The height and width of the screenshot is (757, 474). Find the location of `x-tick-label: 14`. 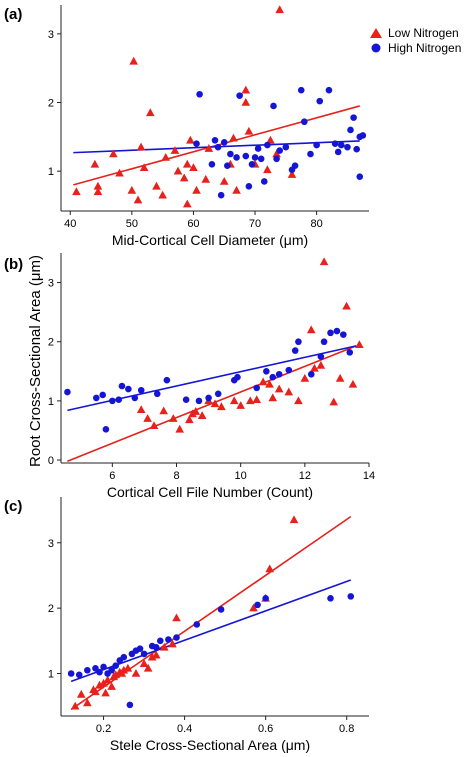

x-tick-label: 14 is located at coordinates (369, 476).